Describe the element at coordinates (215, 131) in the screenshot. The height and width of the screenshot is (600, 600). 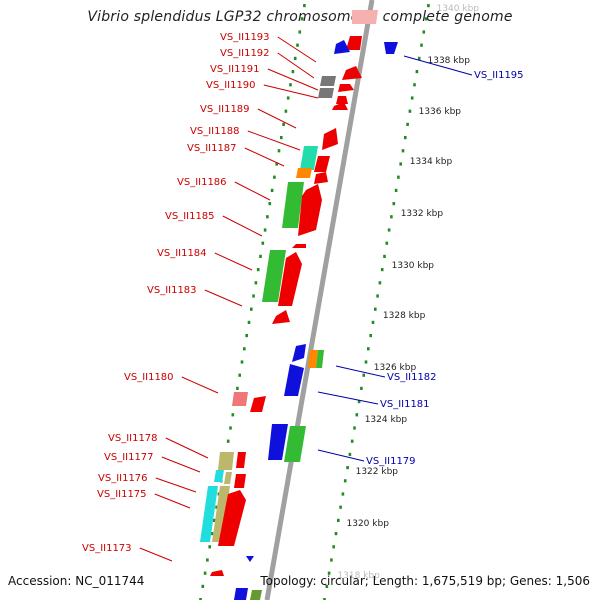
I see `gene-label: VS_II1188` at that location.